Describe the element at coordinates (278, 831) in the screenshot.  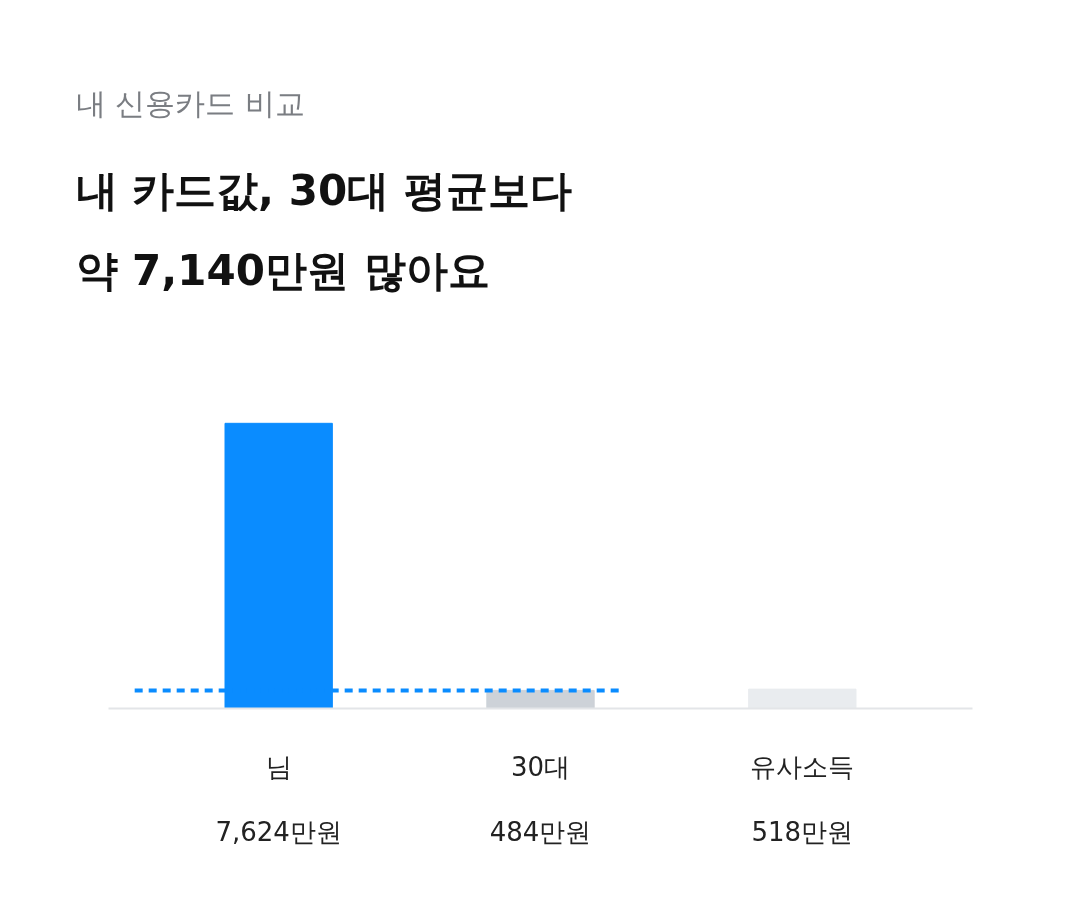
I see `data-label: 7,624만원` at that location.